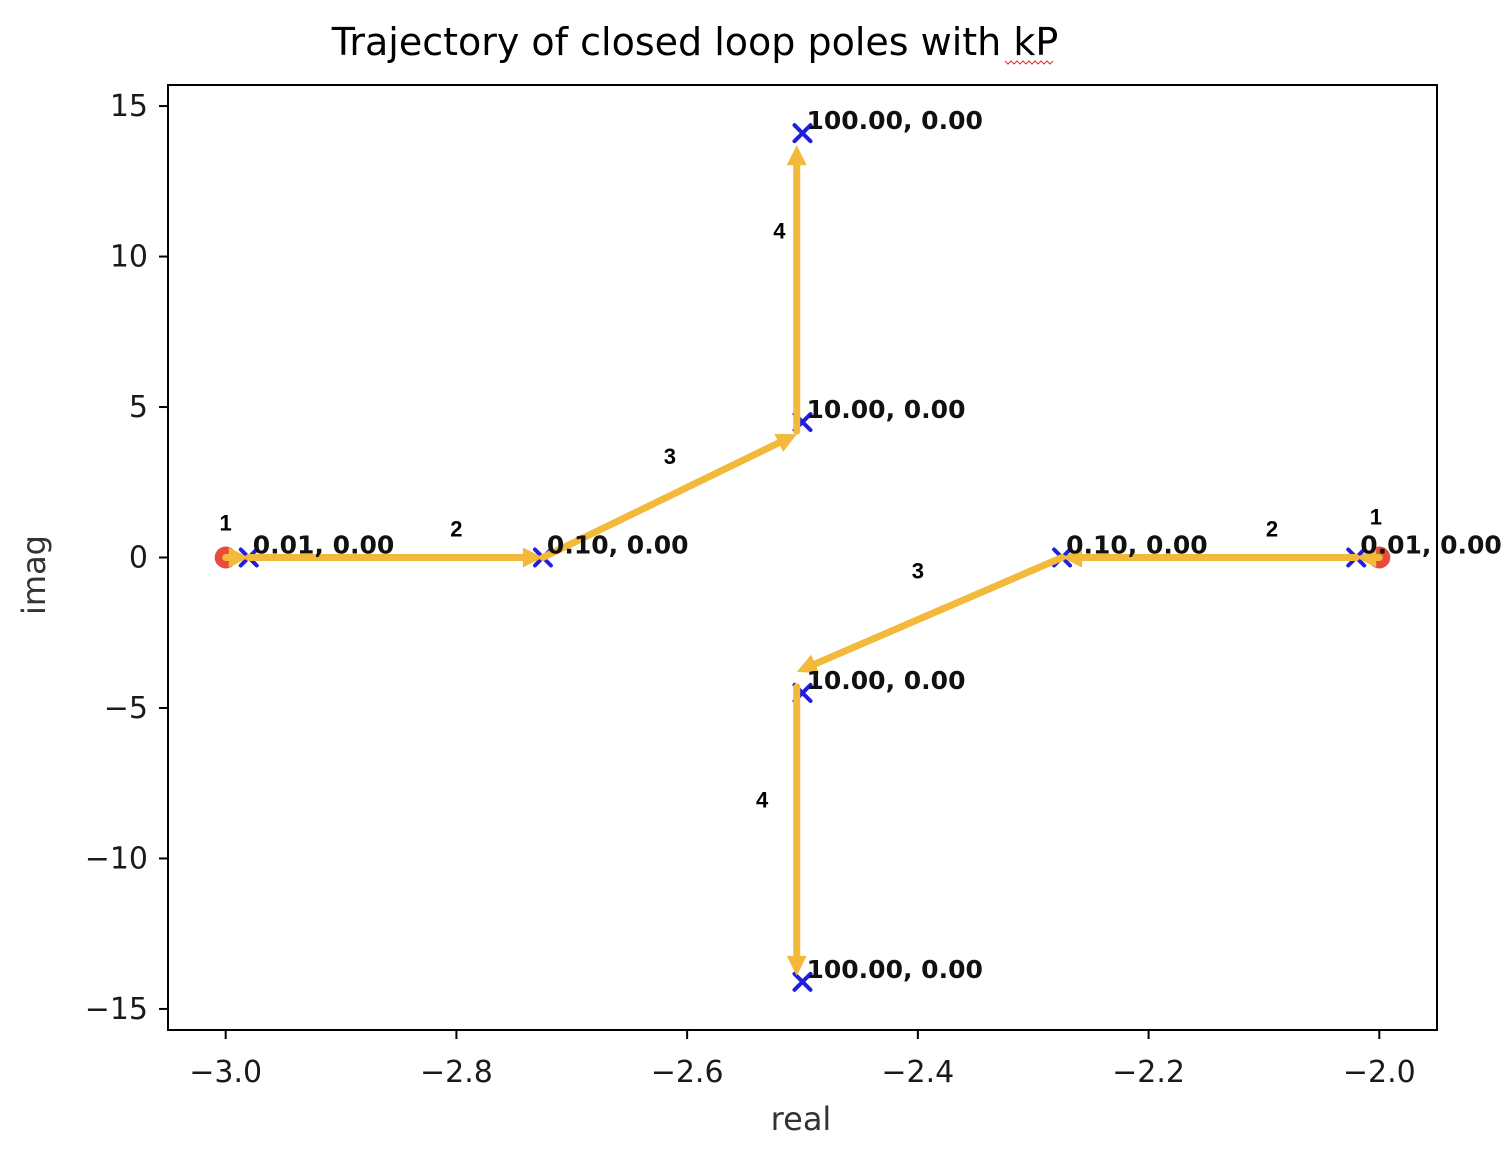 This screenshot has width=1512, height=1156. I want to click on y-tick-label: 0, so click(138, 558).